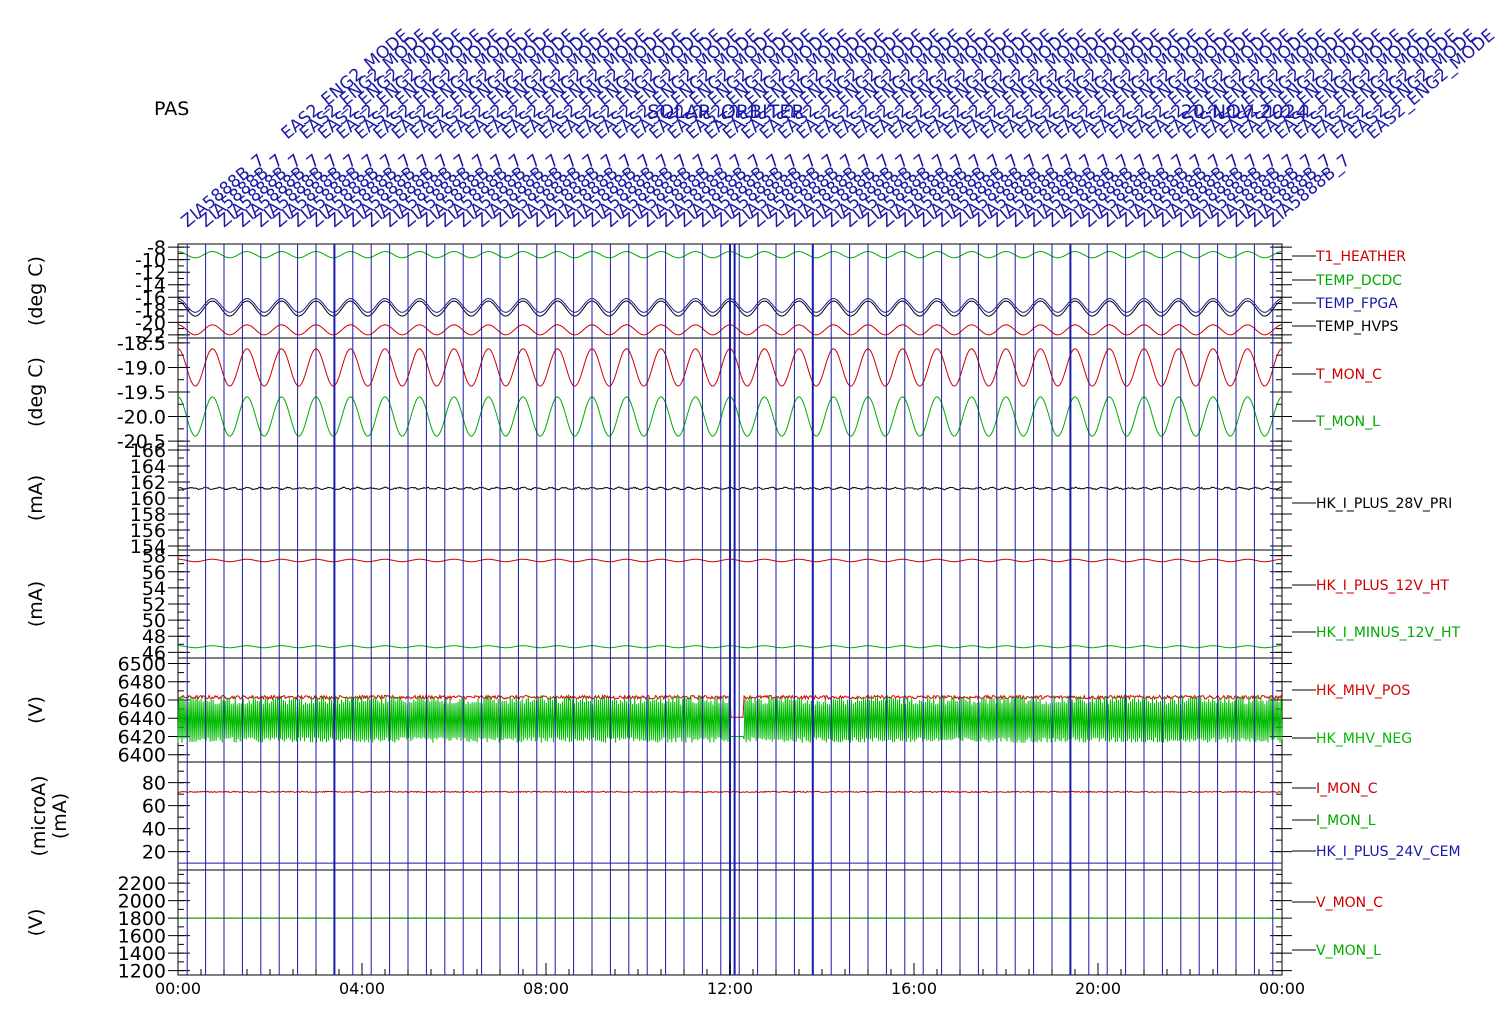  I want to click on y-tick-label: 40, so click(154, 830).